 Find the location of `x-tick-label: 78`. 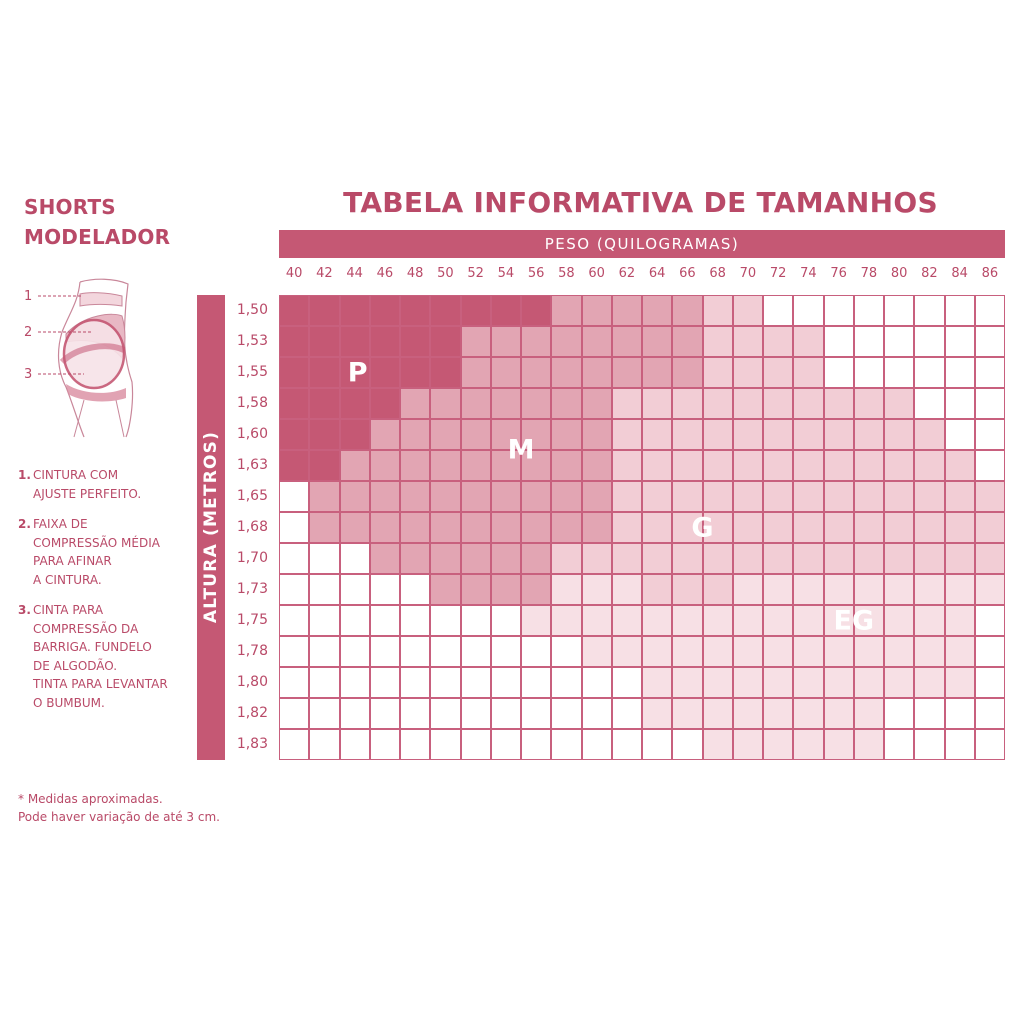

x-tick-label: 78 is located at coordinates (869, 273).